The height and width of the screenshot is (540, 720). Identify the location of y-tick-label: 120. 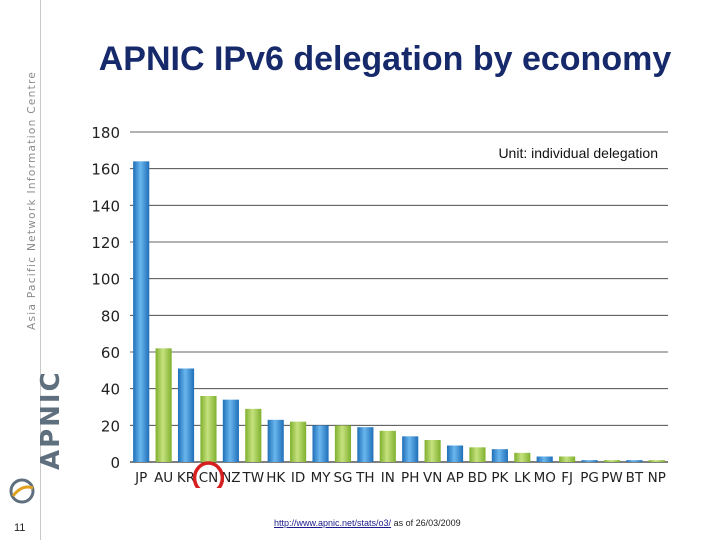
(105, 243).